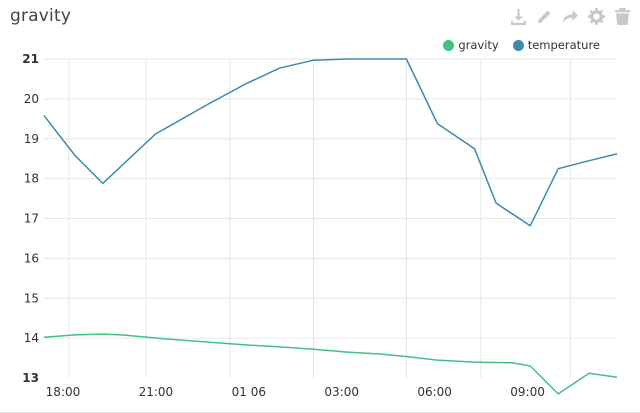 This screenshot has height=413, width=640. Describe the element at coordinates (30, 59) in the screenshot. I see `y-tick-label: 21` at that location.